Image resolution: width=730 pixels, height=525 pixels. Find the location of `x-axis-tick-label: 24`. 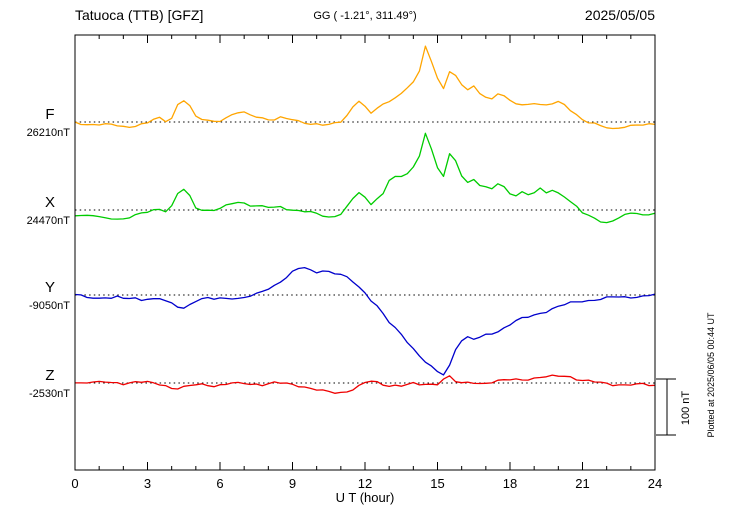

x-axis-tick-label: 24 is located at coordinates (655, 483).